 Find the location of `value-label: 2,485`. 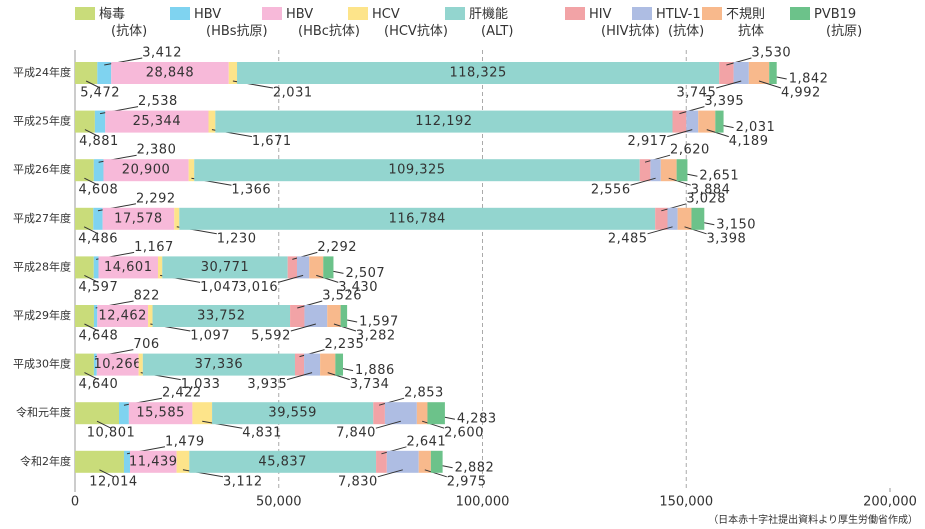

value-label: 2,485 is located at coordinates (628, 238).